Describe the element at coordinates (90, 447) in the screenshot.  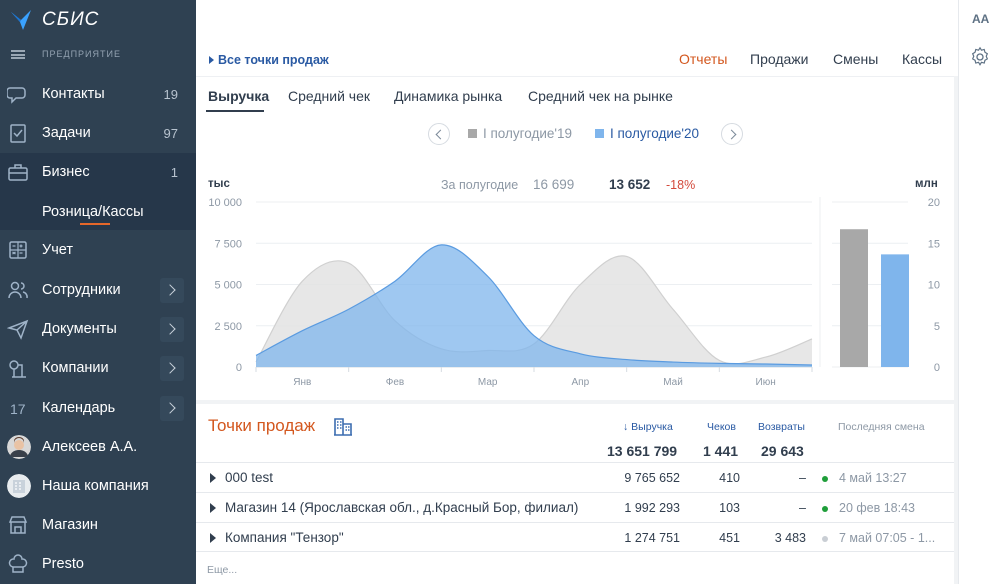
I see `sidebar-item-label: Алексеев А.А.` at that location.